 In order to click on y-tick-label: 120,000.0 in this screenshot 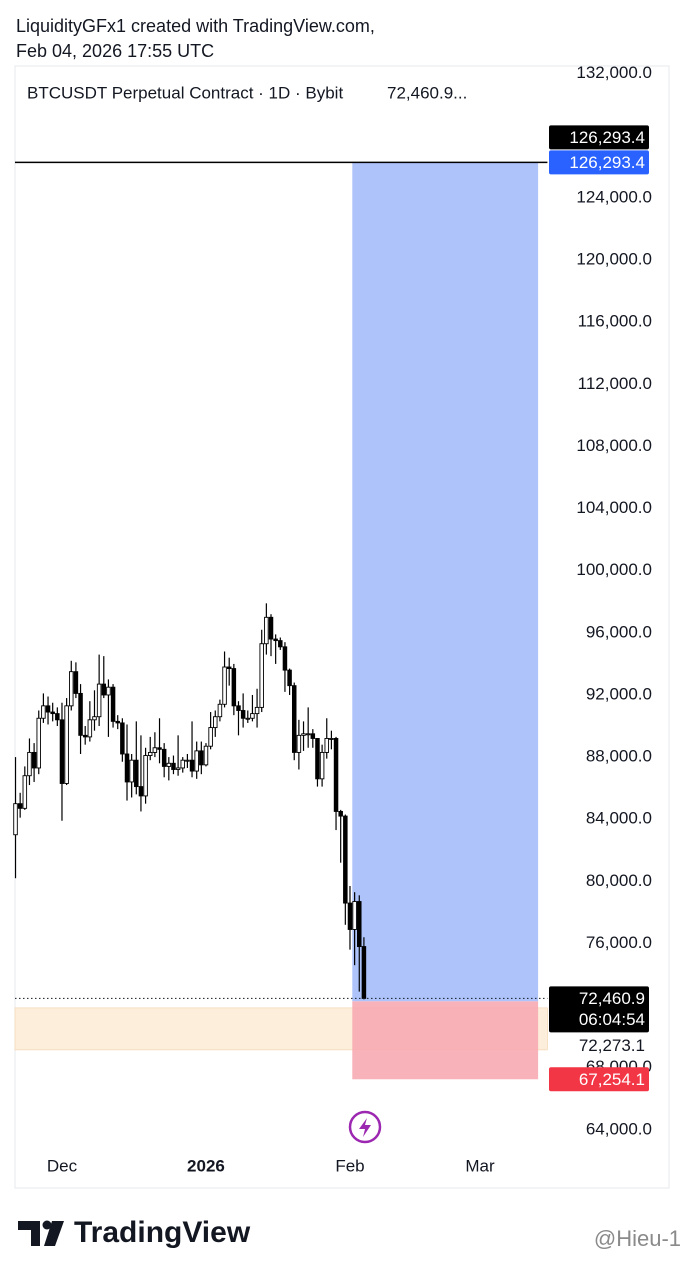, I will do `click(614, 259)`.